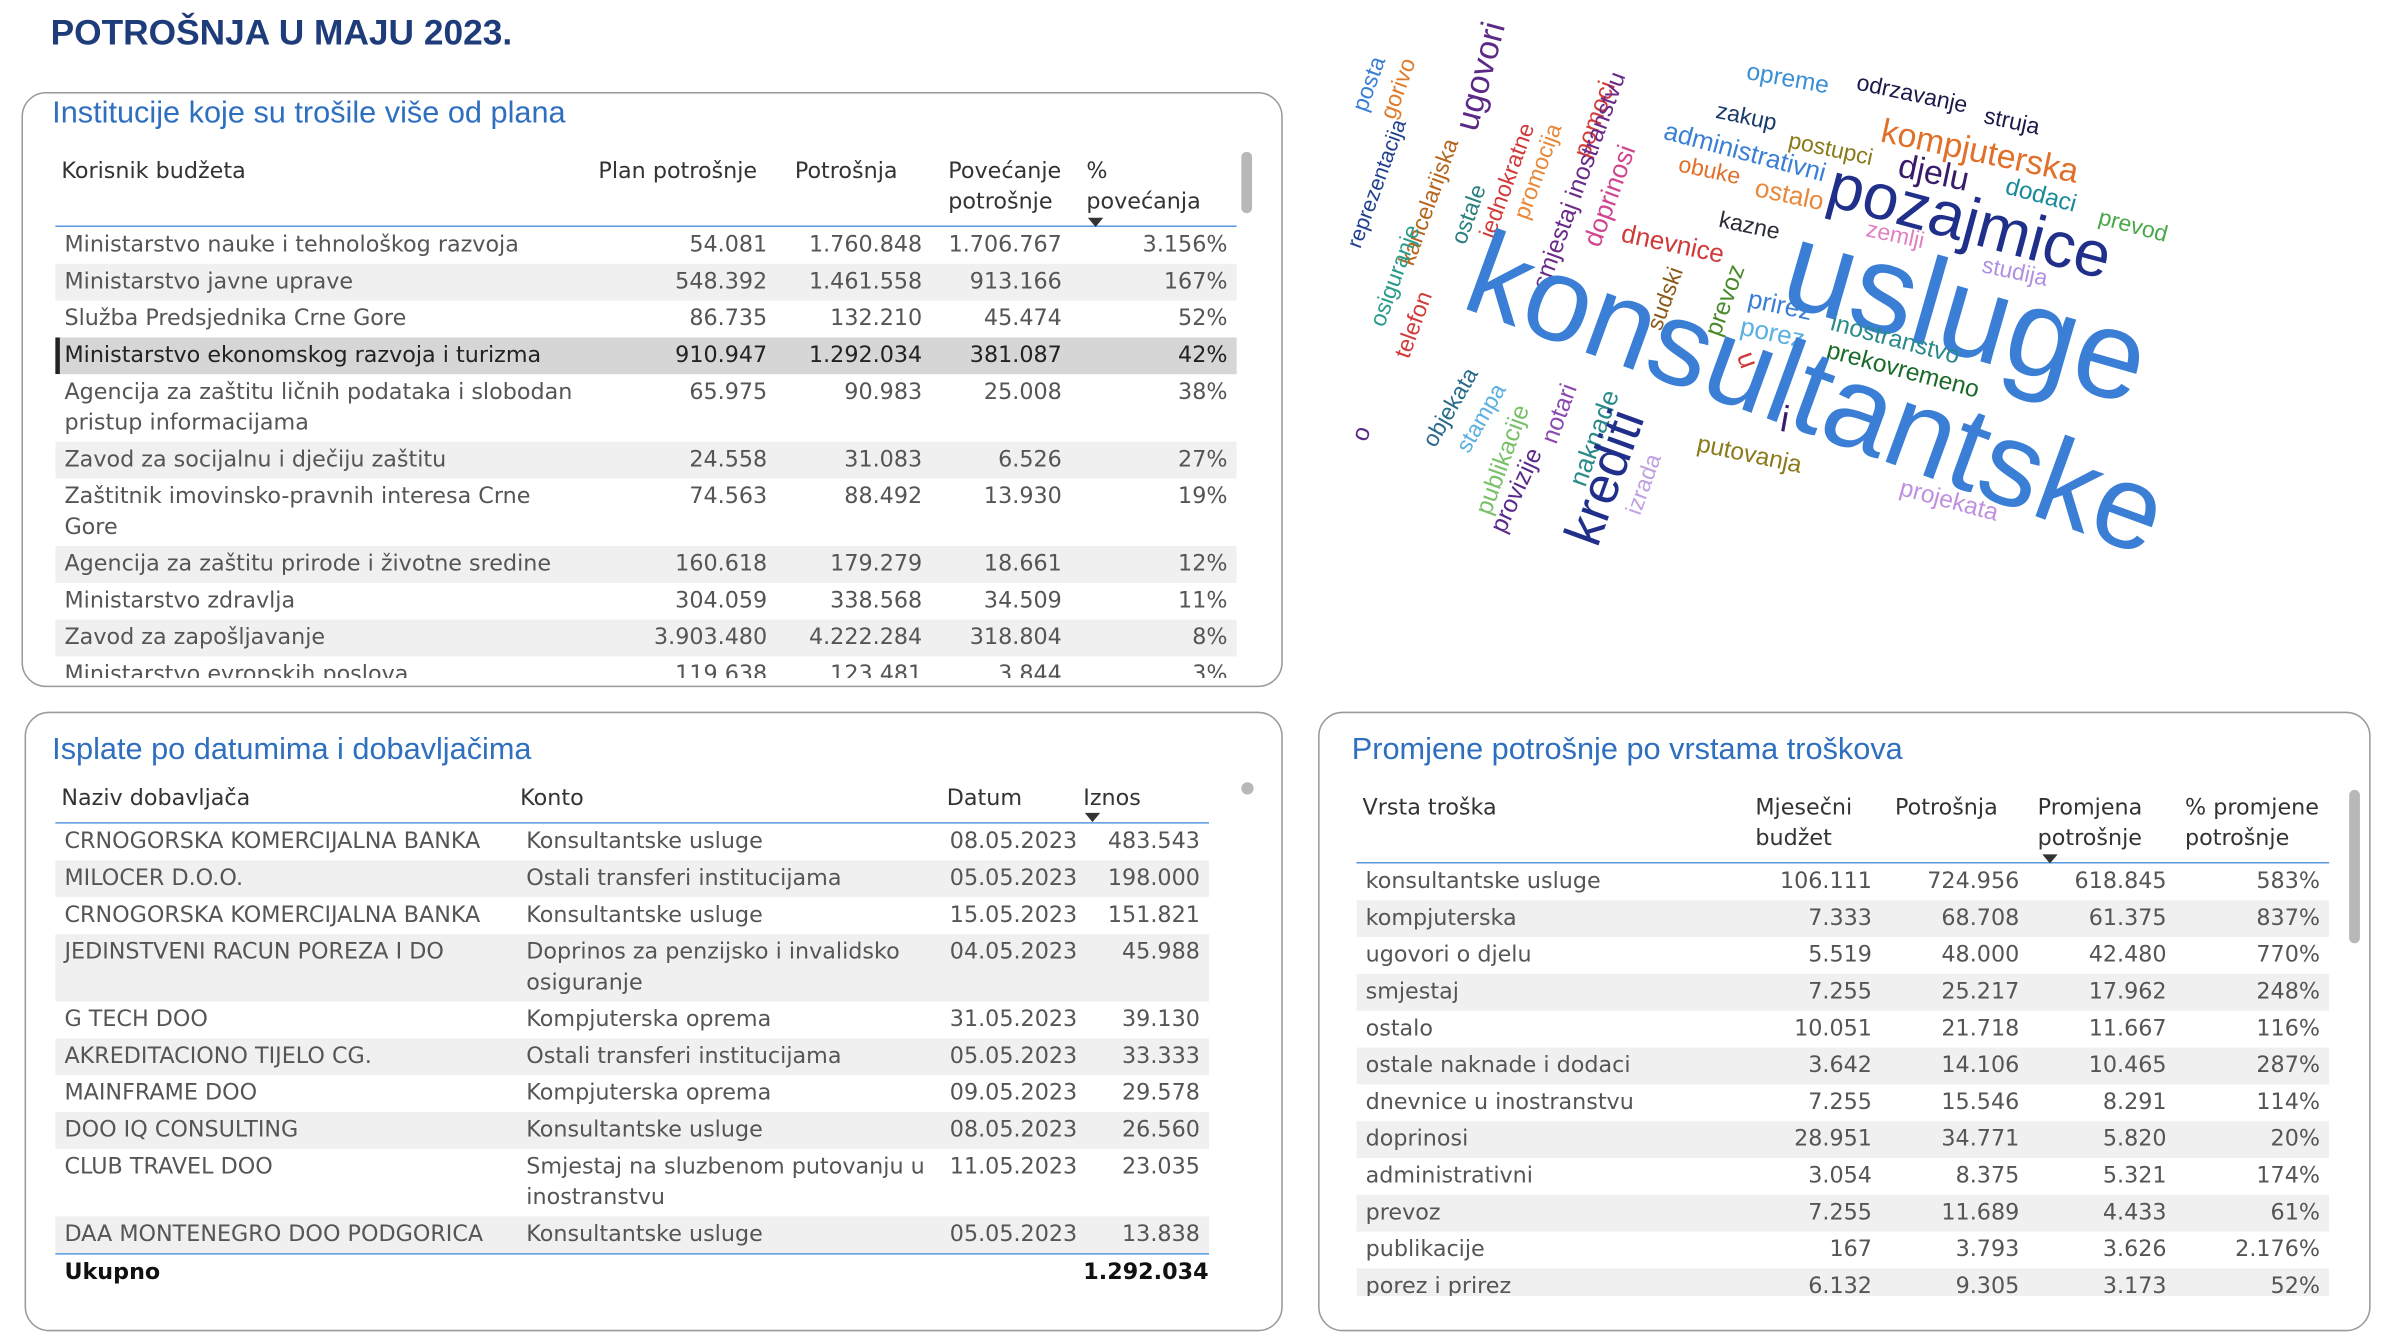  What do you see at coordinates (1840, 919) in the screenshot?
I see `table-cell: 7.333` at bounding box center [1840, 919].